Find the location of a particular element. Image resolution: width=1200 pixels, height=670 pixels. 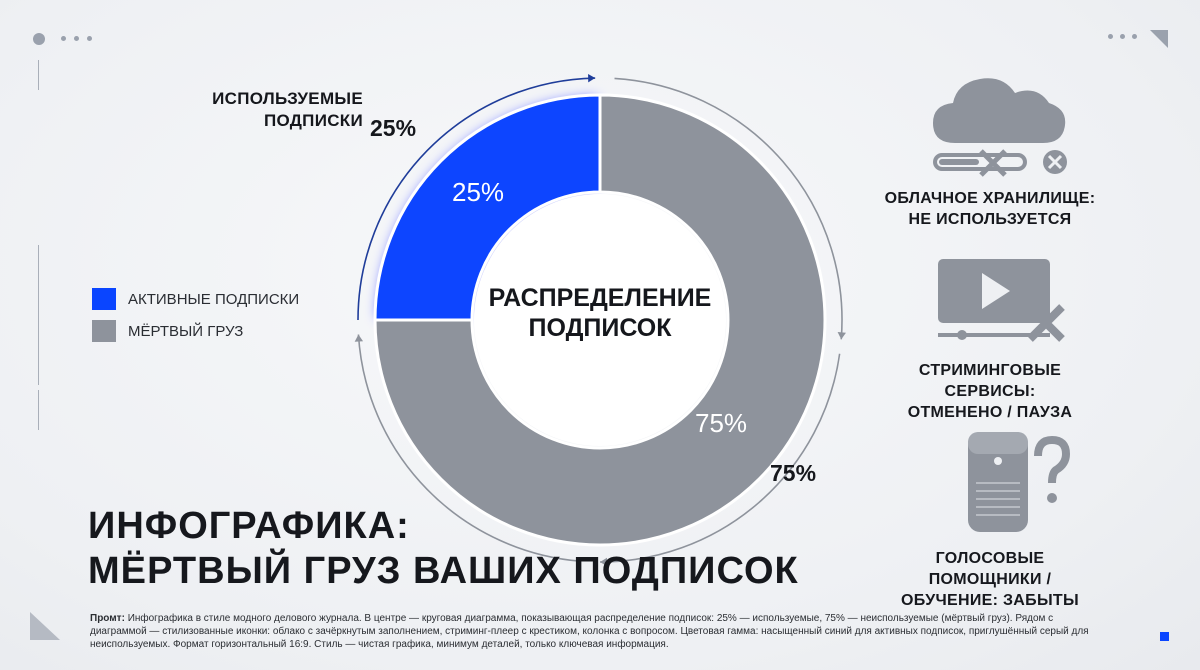

outer-label-dead: 75% is located at coordinates (793, 473).